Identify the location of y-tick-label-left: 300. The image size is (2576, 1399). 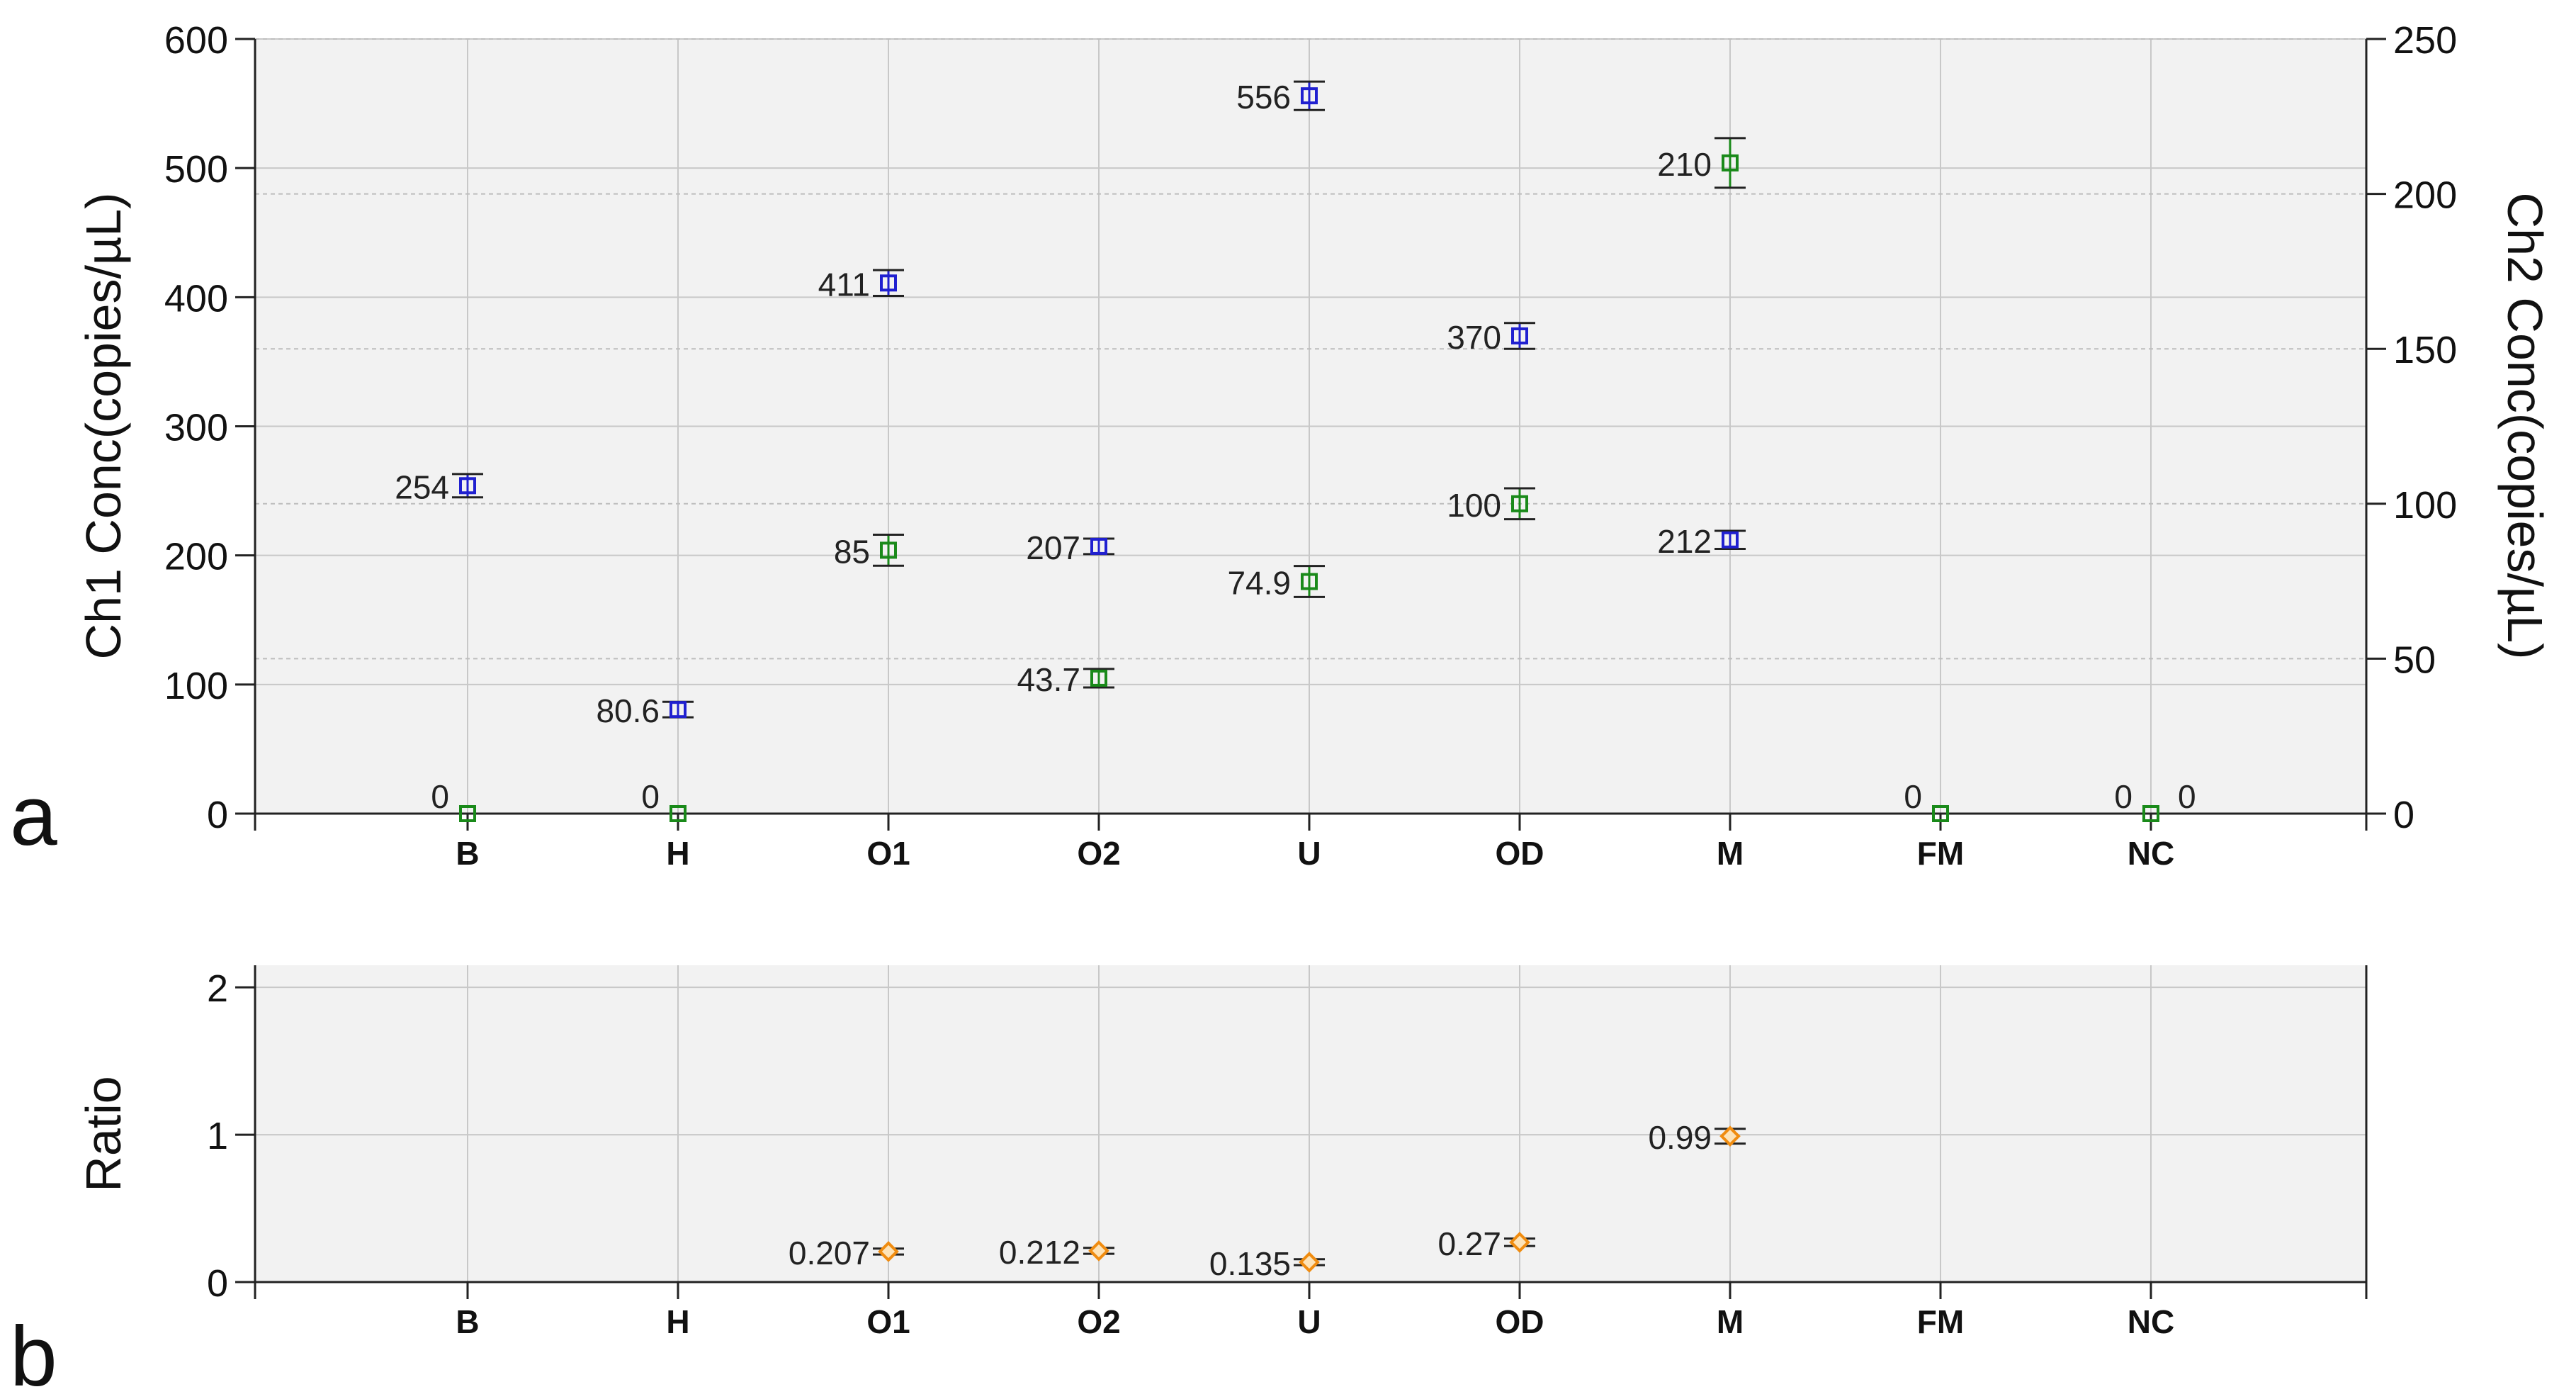
(196, 428).